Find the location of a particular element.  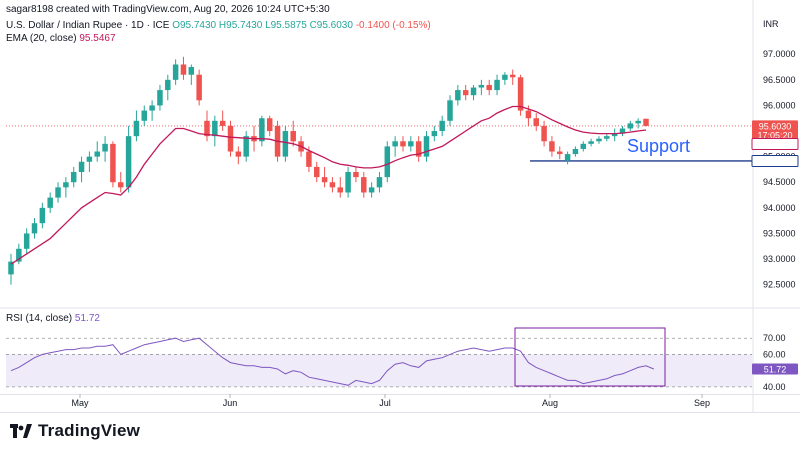

high-value: H95.7430 is located at coordinates (240, 25).